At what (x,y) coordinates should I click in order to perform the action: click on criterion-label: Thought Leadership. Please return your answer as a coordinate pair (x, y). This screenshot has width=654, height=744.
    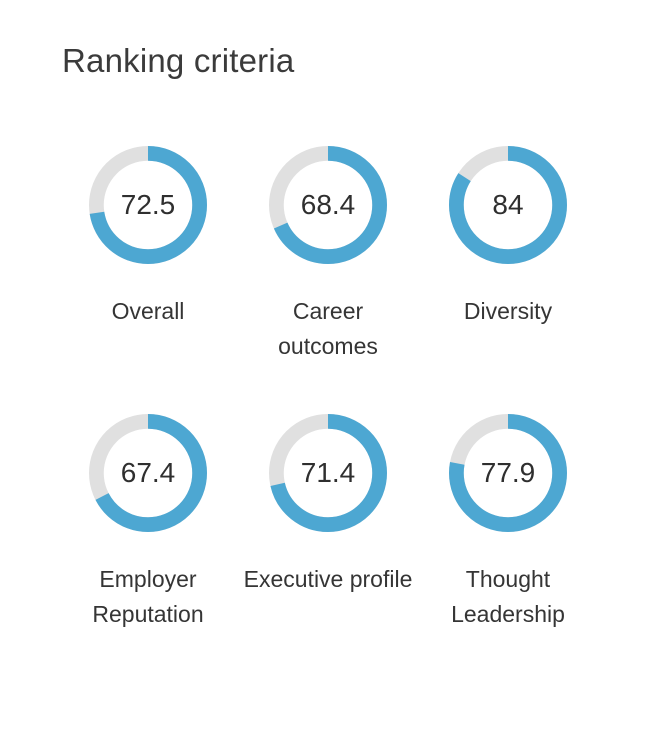
    Looking at the image, I should click on (508, 596).